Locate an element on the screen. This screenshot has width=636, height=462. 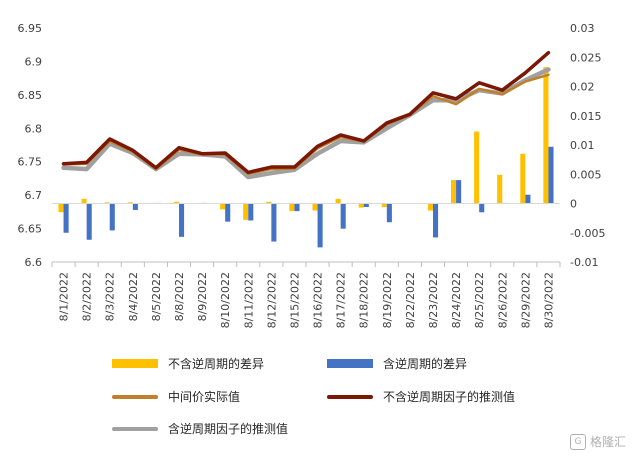
x-axis-tick-label: 8/3/2022 is located at coordinates (110, 296).